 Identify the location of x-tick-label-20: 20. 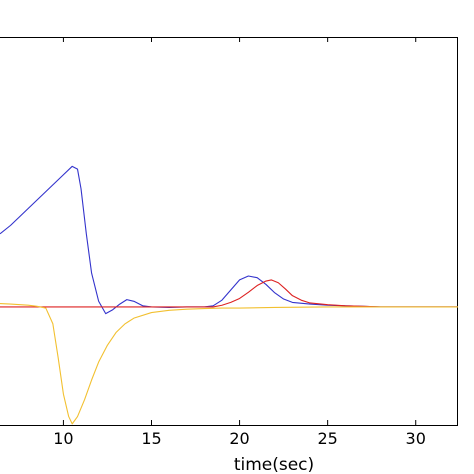
(239, 438).